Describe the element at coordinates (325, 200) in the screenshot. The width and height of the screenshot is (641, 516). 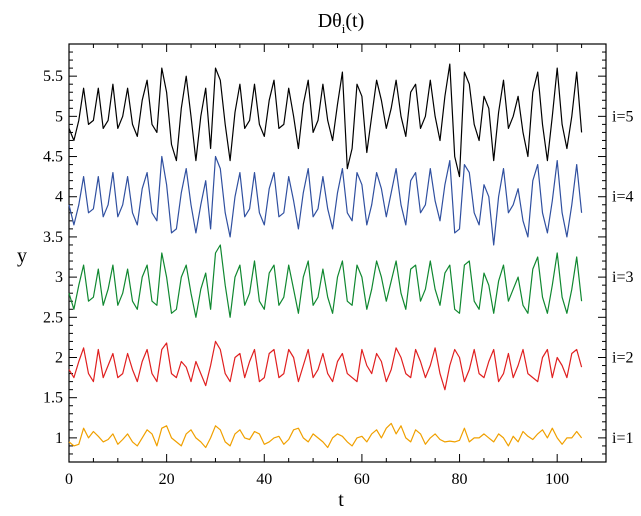
I see `series-line-i4` at that location.